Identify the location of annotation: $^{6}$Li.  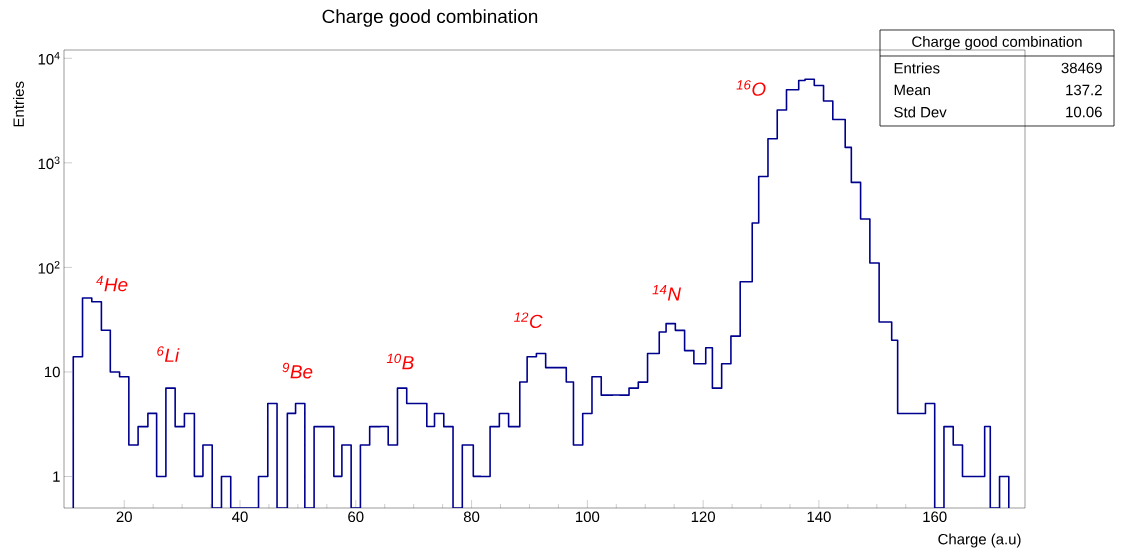
(168, 354).